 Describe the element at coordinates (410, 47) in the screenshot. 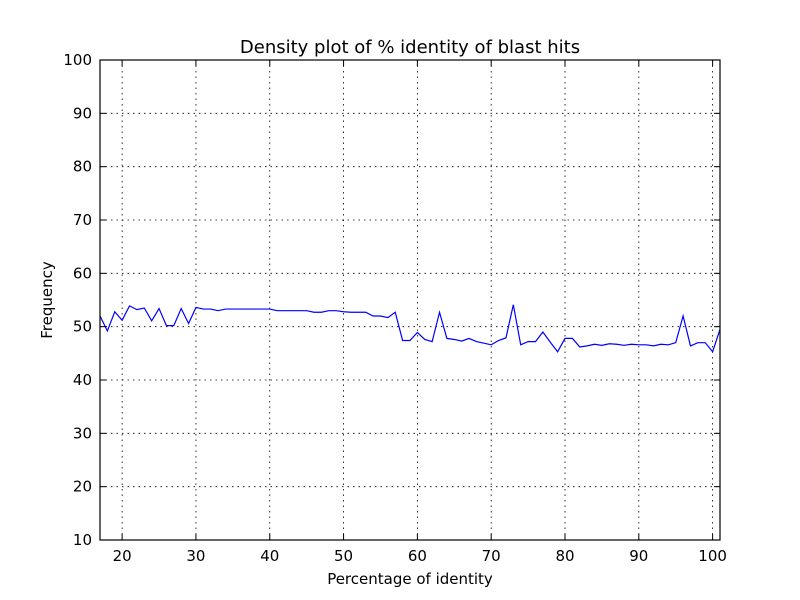

I see `chart-title: Density plot of % identity of blast hits` at that location.